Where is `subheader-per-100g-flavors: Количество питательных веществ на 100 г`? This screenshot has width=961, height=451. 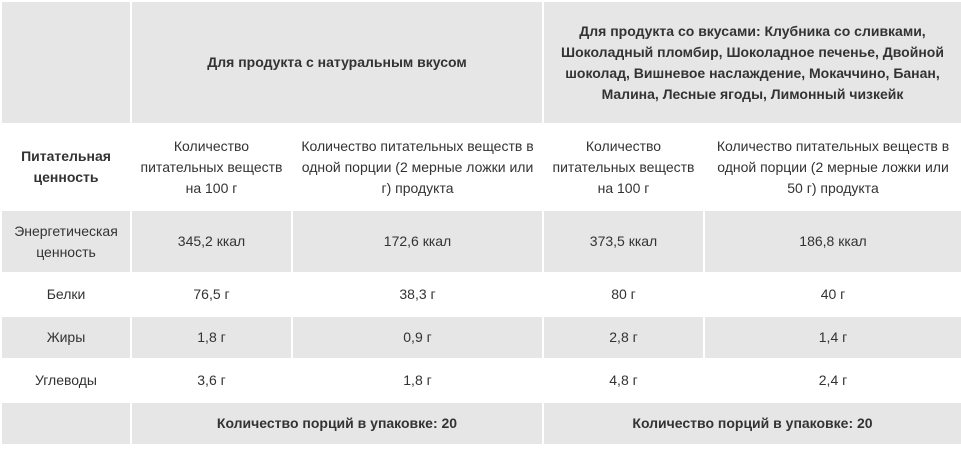 subheader-per-100g-flavors: Количество питательных веществ на 100 г is located at coordinates (623, 167).